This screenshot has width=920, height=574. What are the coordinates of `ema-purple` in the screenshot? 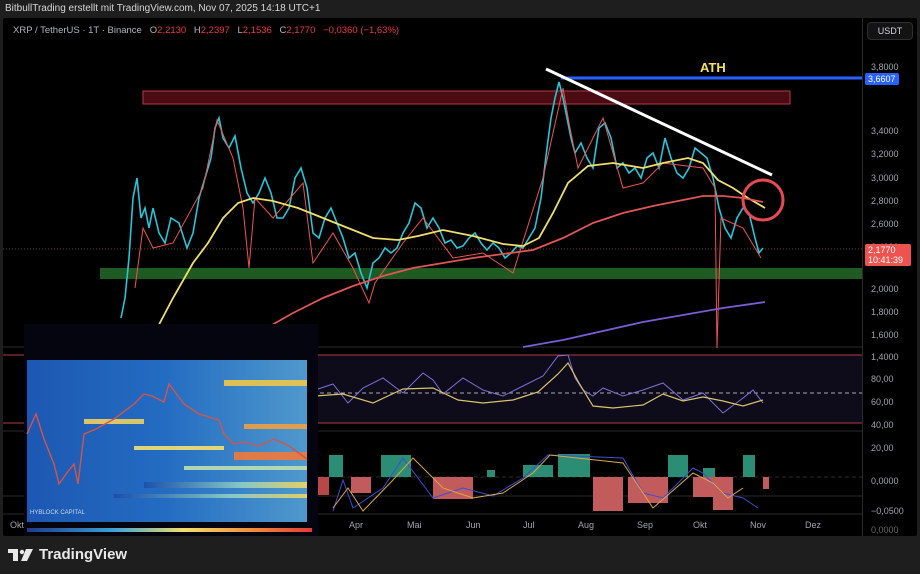 It's located at (644, 324).